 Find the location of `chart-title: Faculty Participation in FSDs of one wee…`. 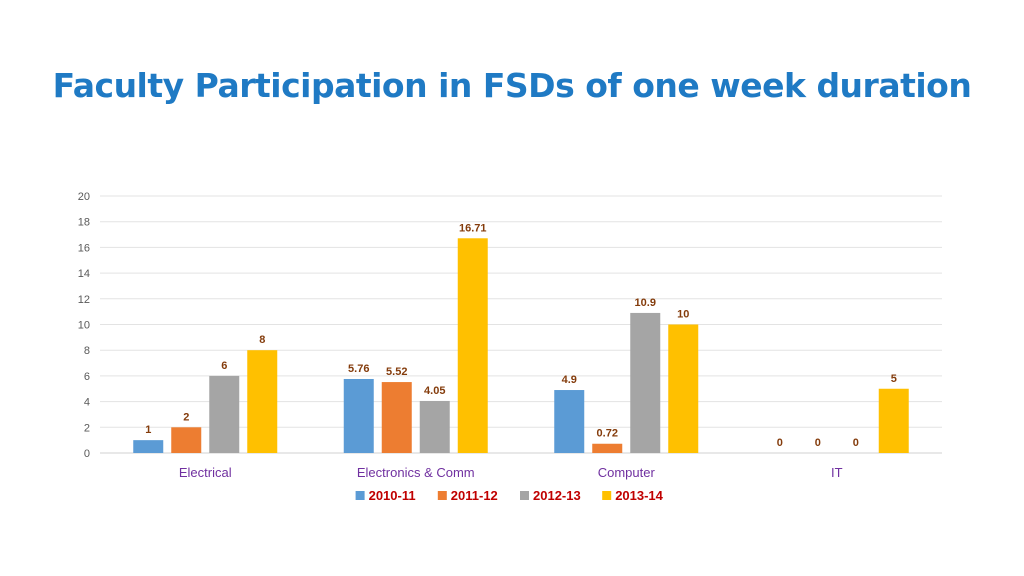

chart-title: Faculty Participation in FSDs of one wee… is located at coordinates (512, 85).